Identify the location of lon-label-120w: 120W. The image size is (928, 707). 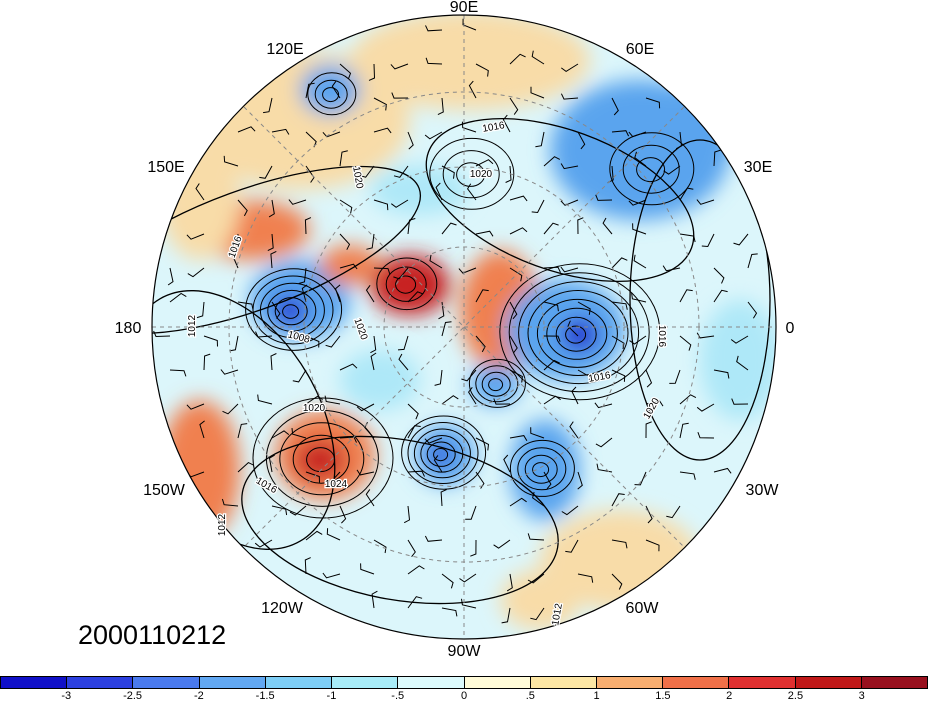
(282, 608).